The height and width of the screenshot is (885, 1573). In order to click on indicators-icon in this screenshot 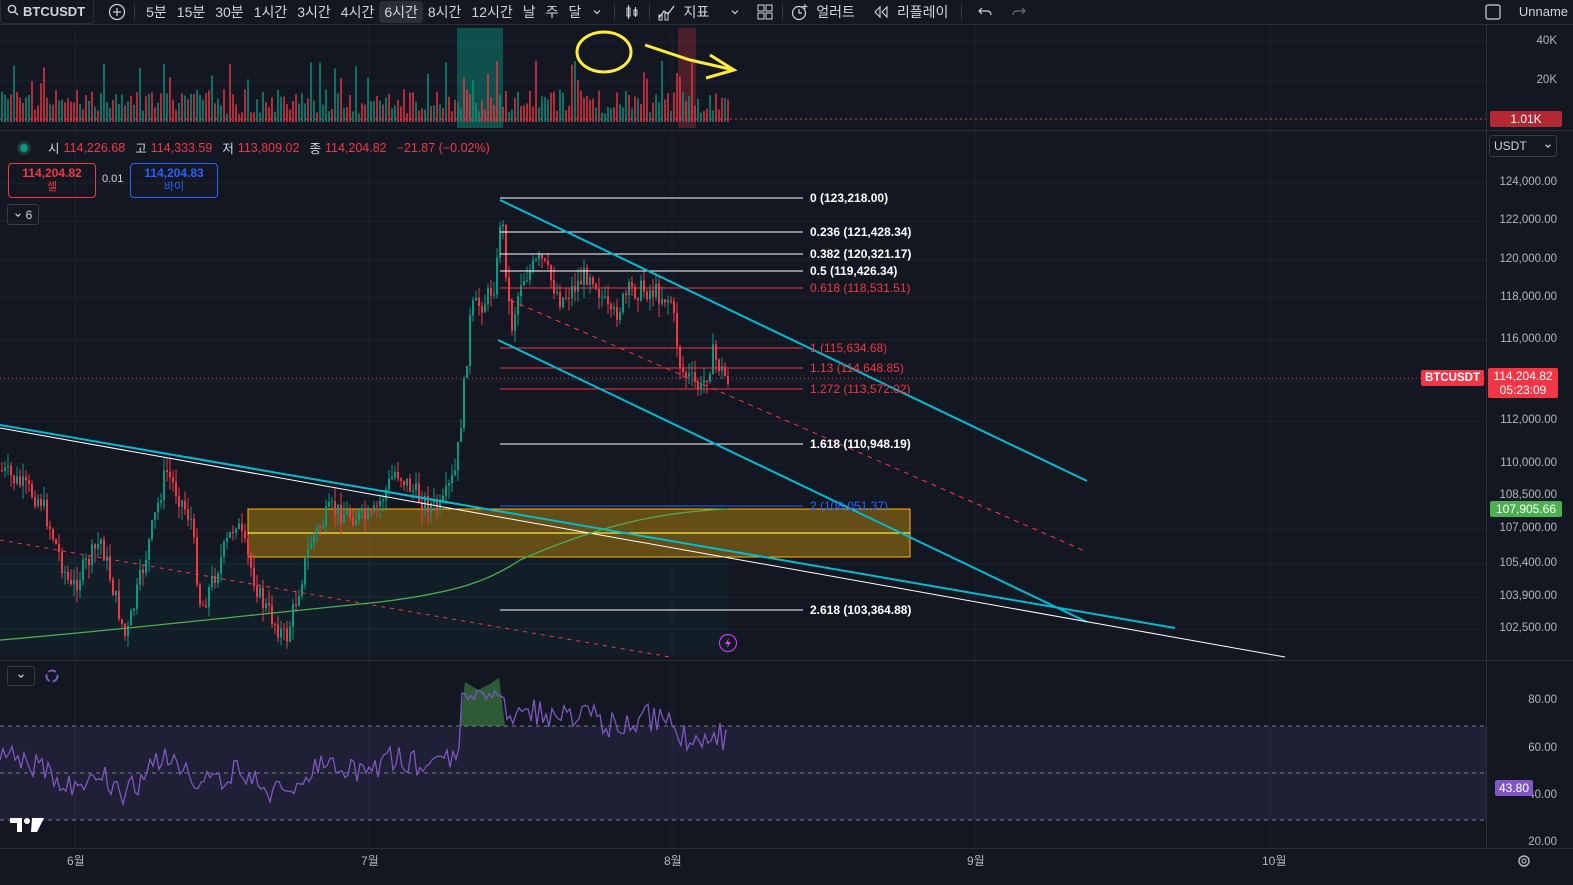, I will do `click(667, 12)`.